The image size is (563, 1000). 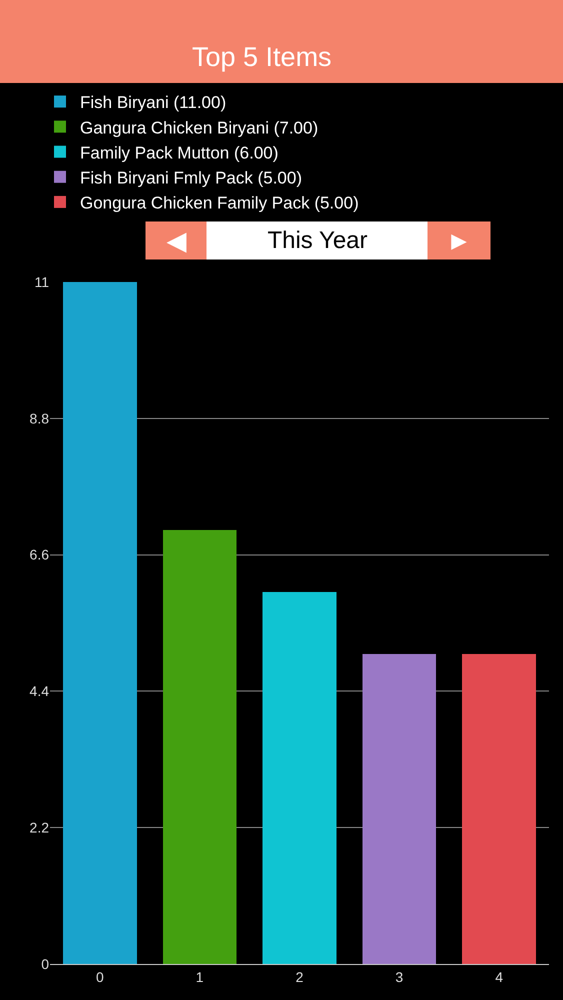 What do you see at coordinates (40, 554) in the screenshot?
I see `y-tick-label: 6.6` at bounding box center [40, 554].